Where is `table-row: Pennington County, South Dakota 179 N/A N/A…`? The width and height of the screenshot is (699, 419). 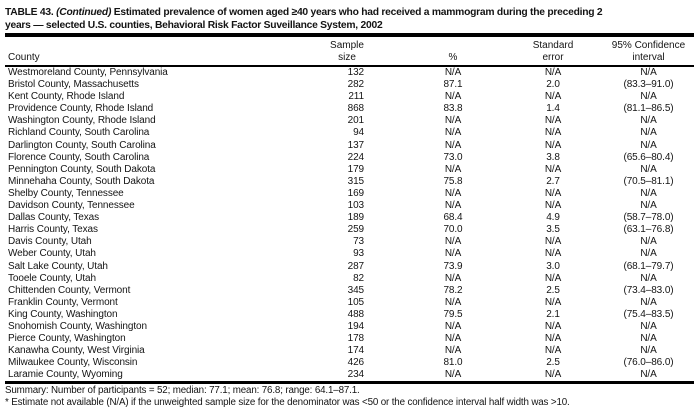 table-row: Pennington County, South Dakota 179 N/A N/A… is located at coordinates (349, 170).